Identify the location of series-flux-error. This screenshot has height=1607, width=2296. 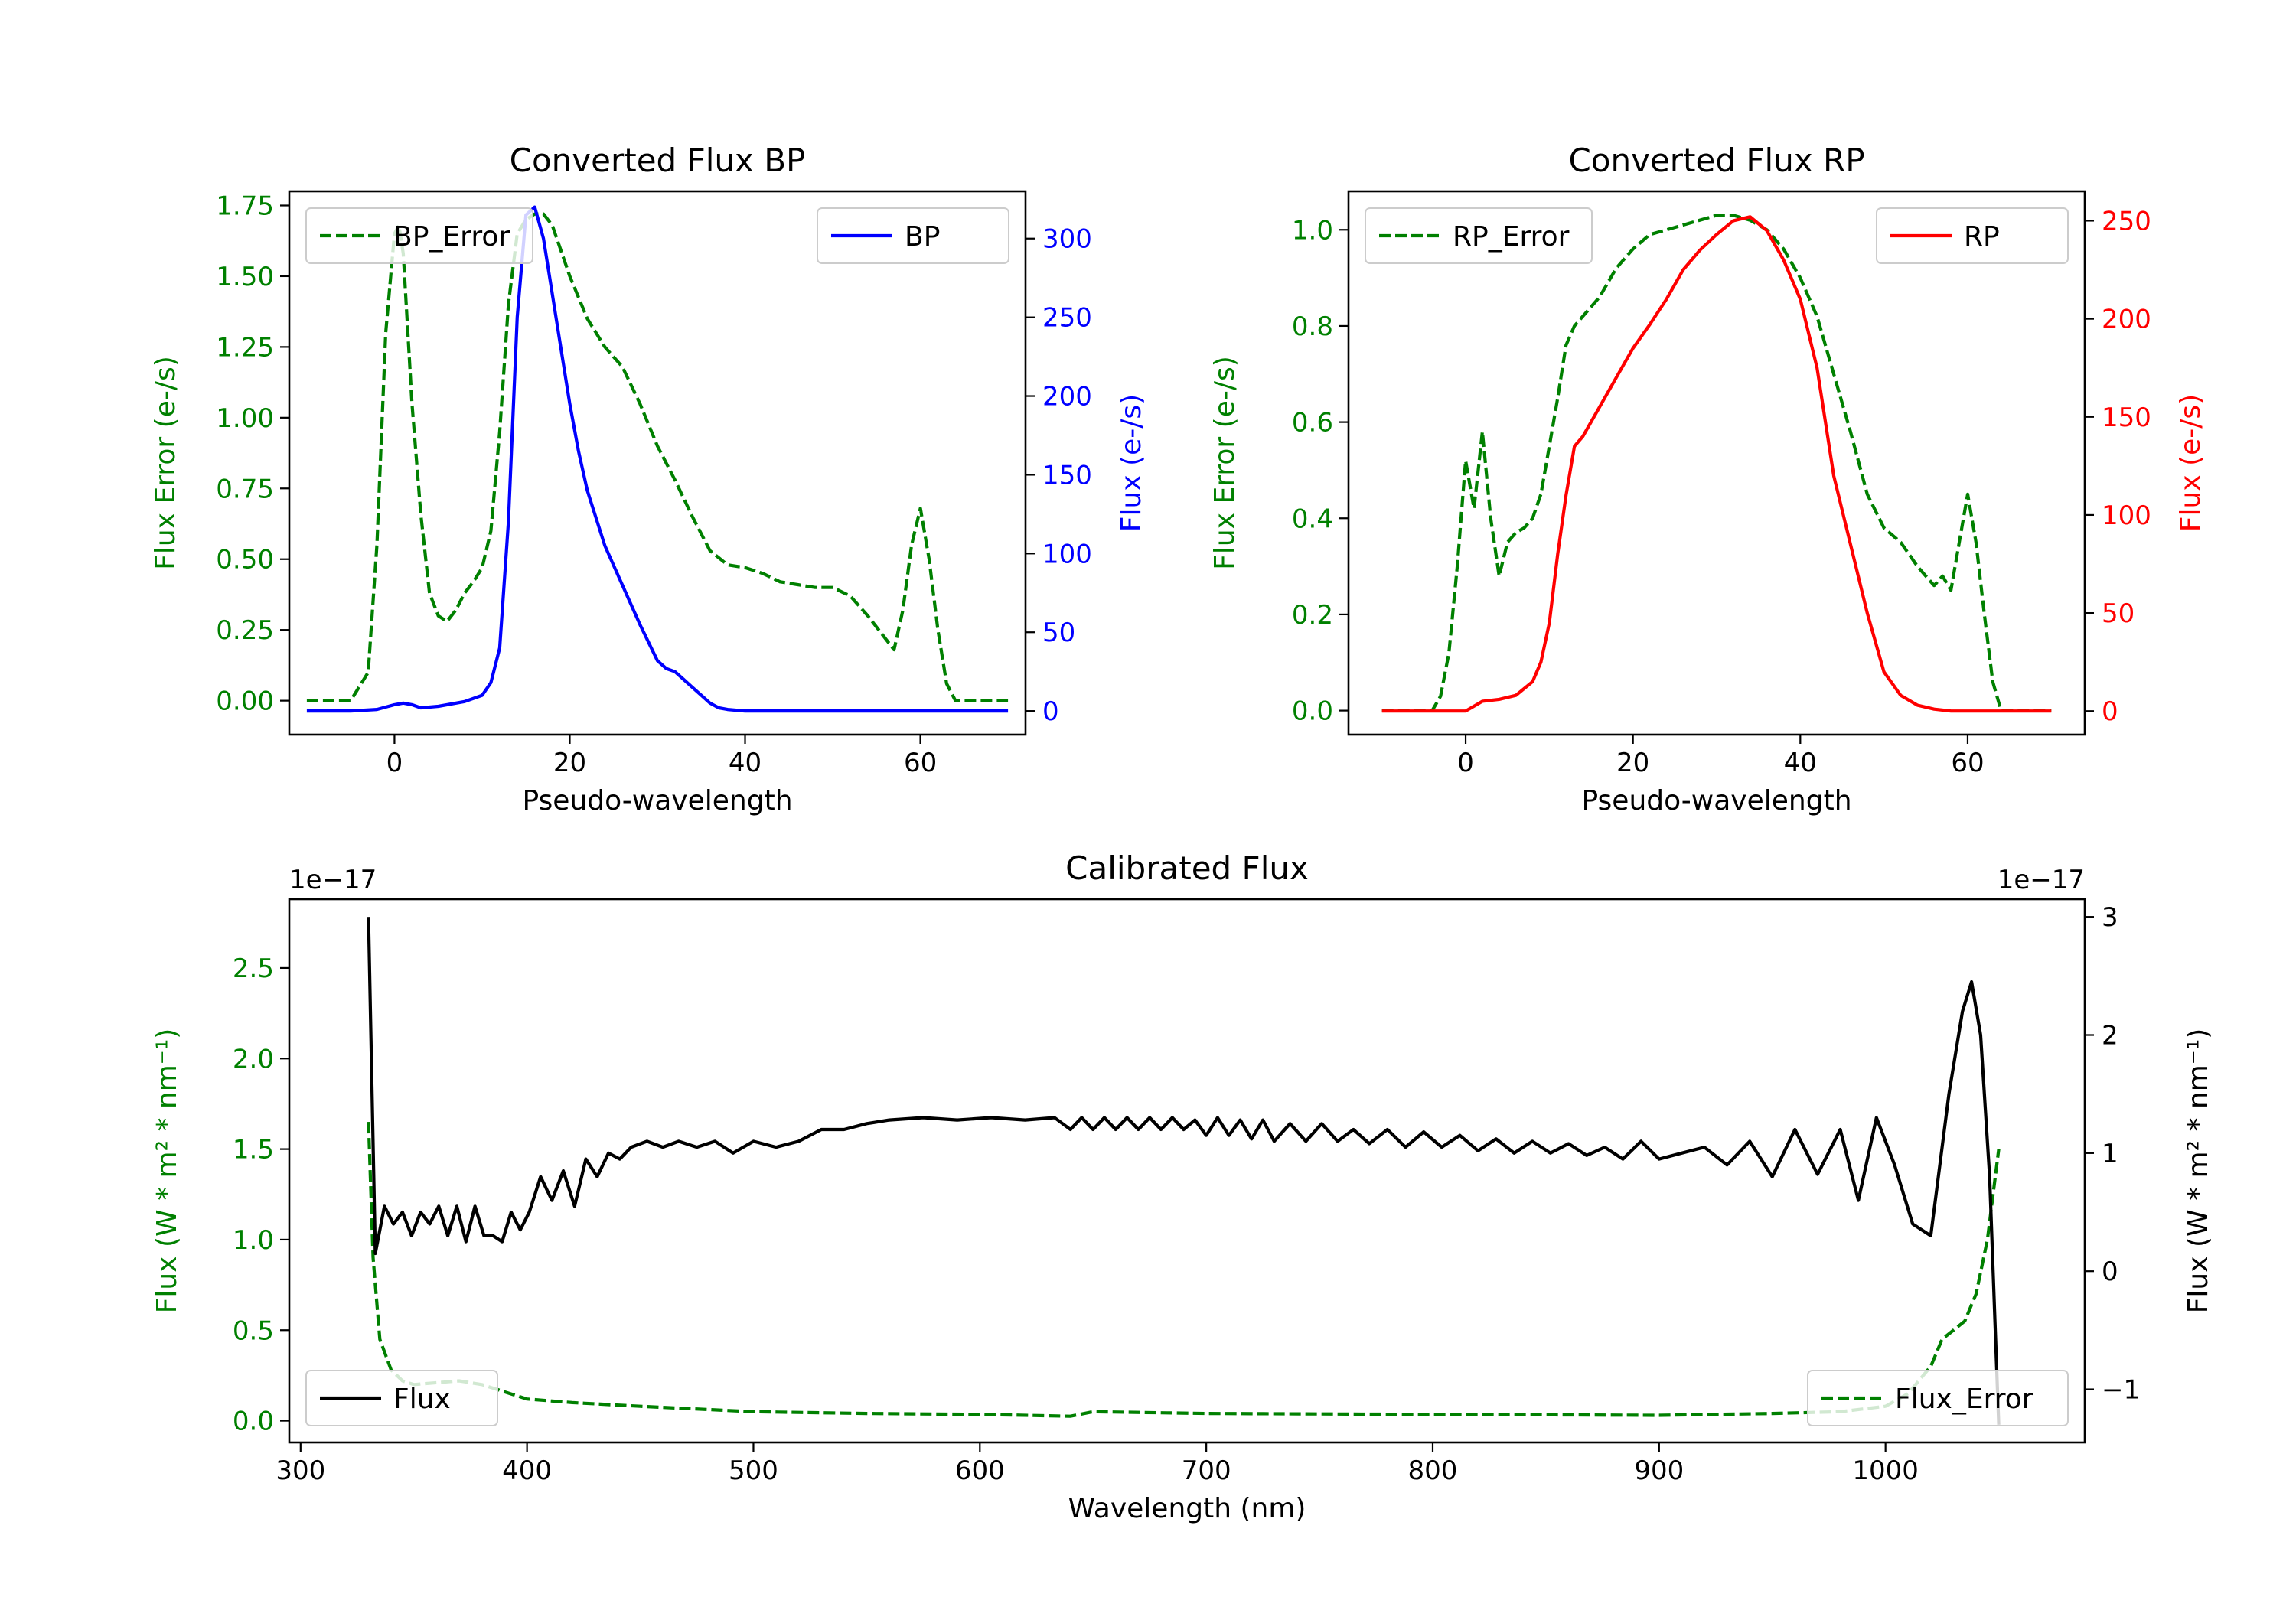
(1184, 1270).